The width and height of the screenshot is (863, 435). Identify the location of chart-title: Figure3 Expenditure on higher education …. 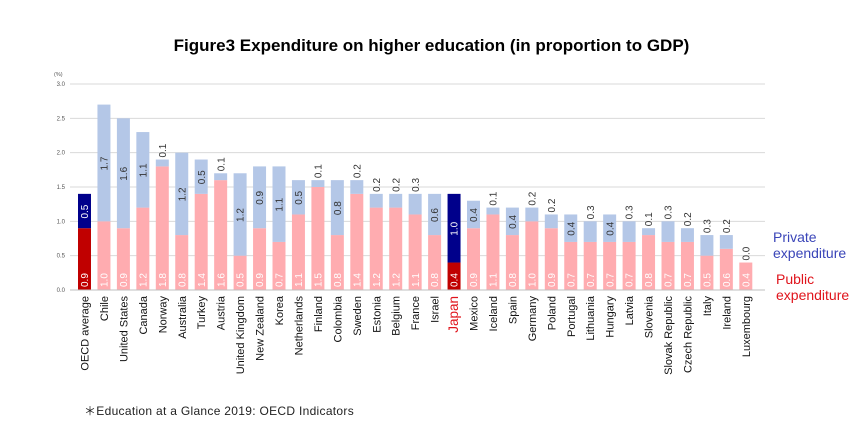
(431, 45).